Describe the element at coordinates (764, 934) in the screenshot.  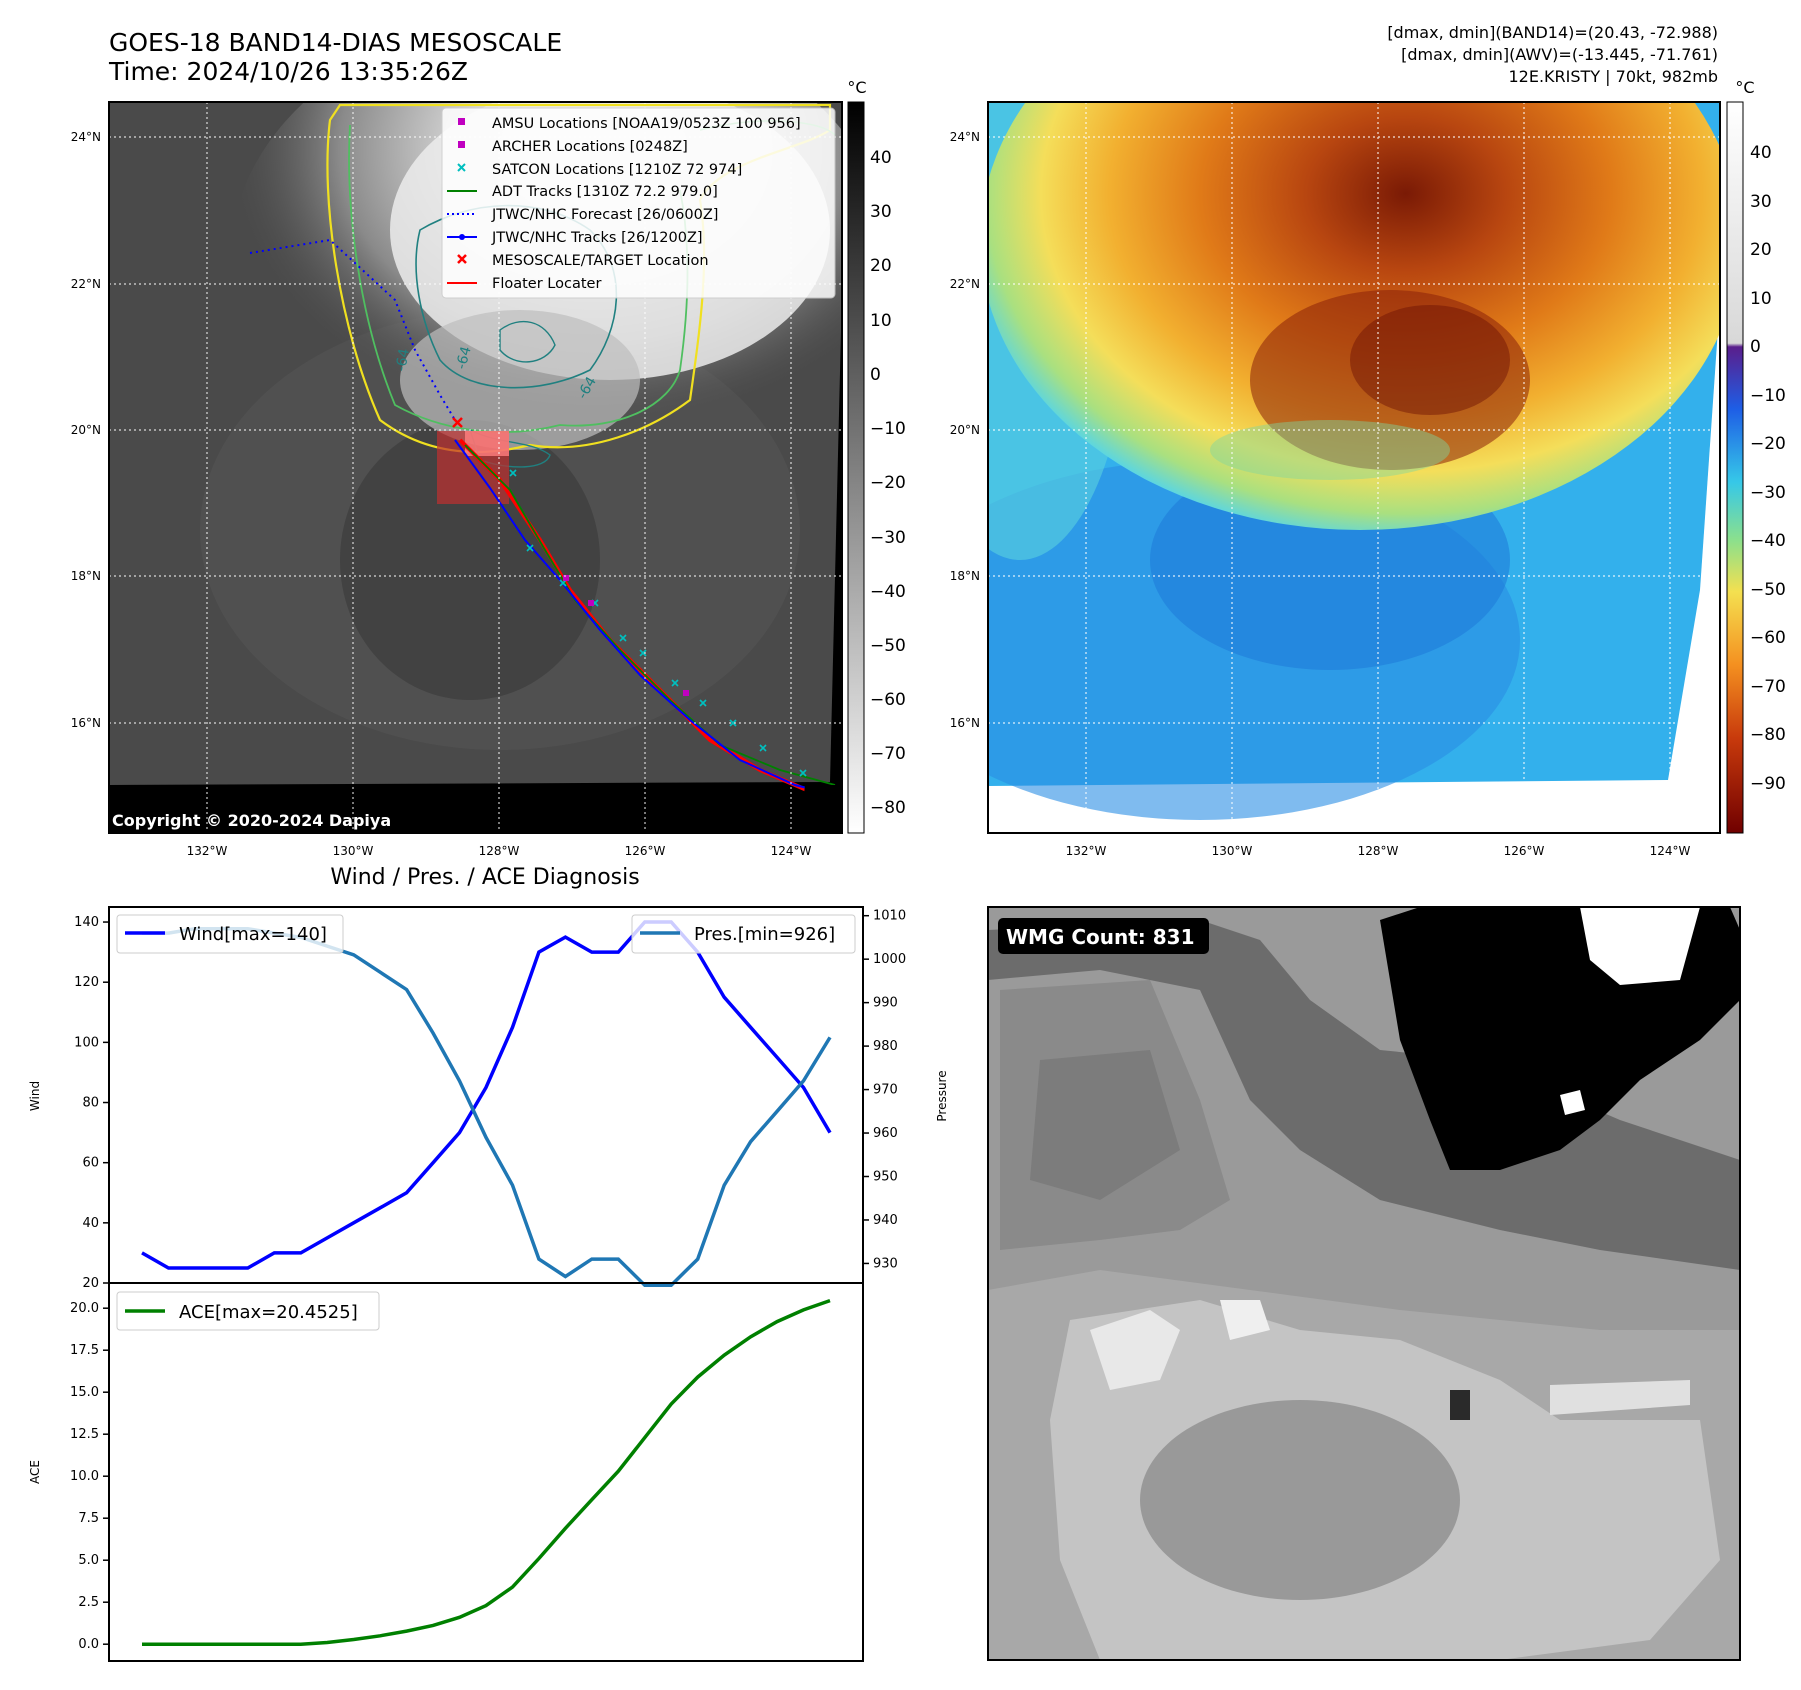
I see `pressure-legend-label: Pres.[min=926]` at that location.